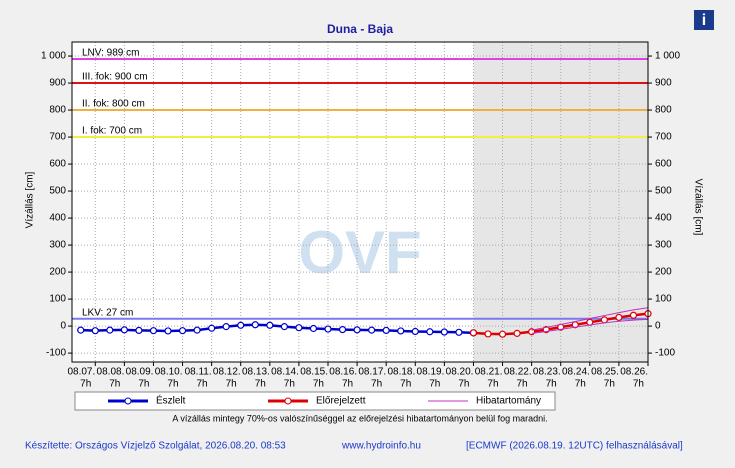 The width and height of the screenshot is (735, 468). What do you see at coordinates (57, 83) in the screenshot?
I see `y-tick-label: 900` at bounding box center [57, 83].